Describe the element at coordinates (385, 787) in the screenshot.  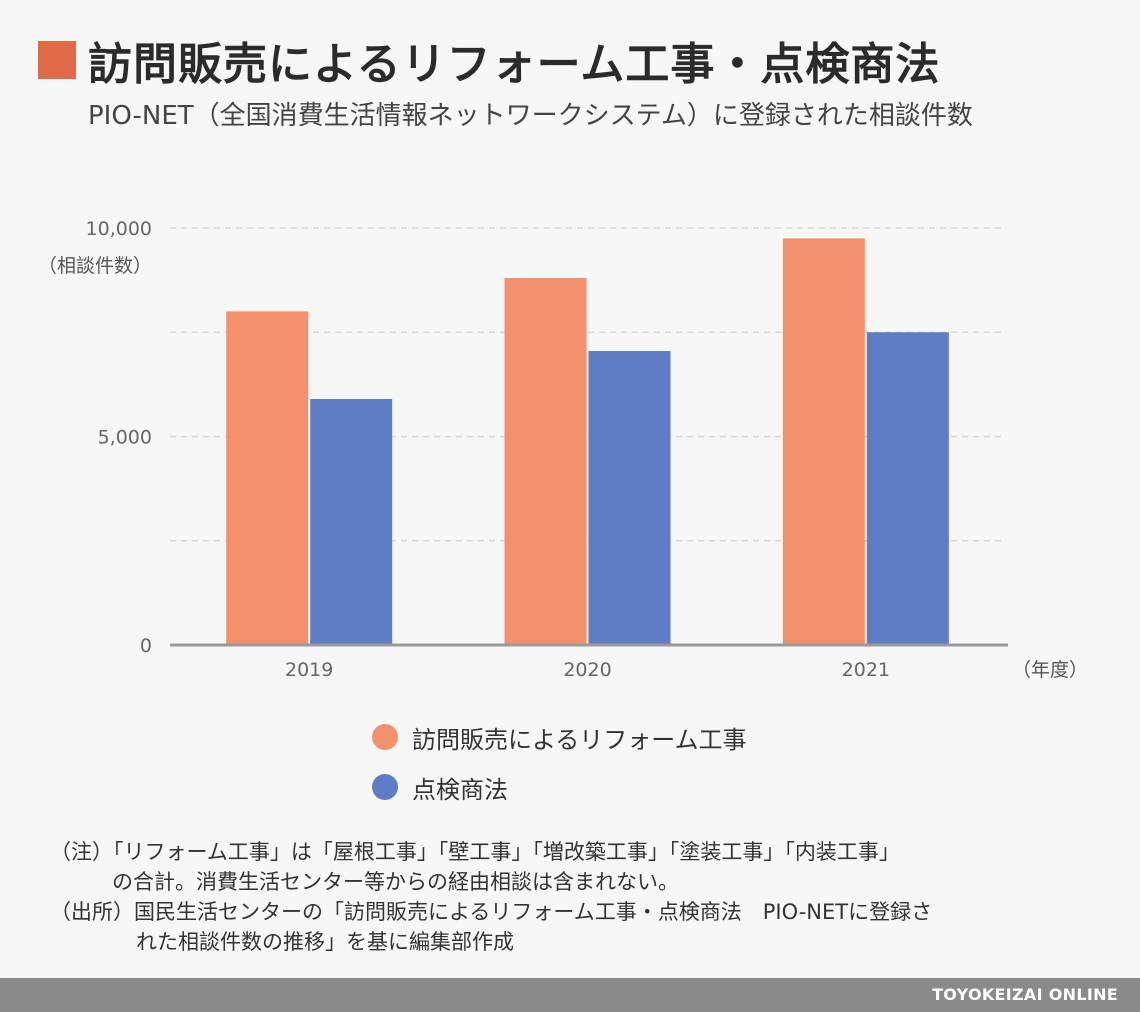
I see `legend-swatch-inspection` at that location.